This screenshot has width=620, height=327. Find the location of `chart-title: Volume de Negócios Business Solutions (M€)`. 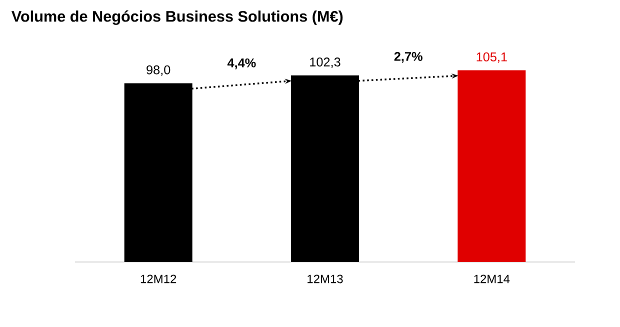

chart-title: Volume de Negócios Business Solutions (M€) is located at coordinates (177, 17).